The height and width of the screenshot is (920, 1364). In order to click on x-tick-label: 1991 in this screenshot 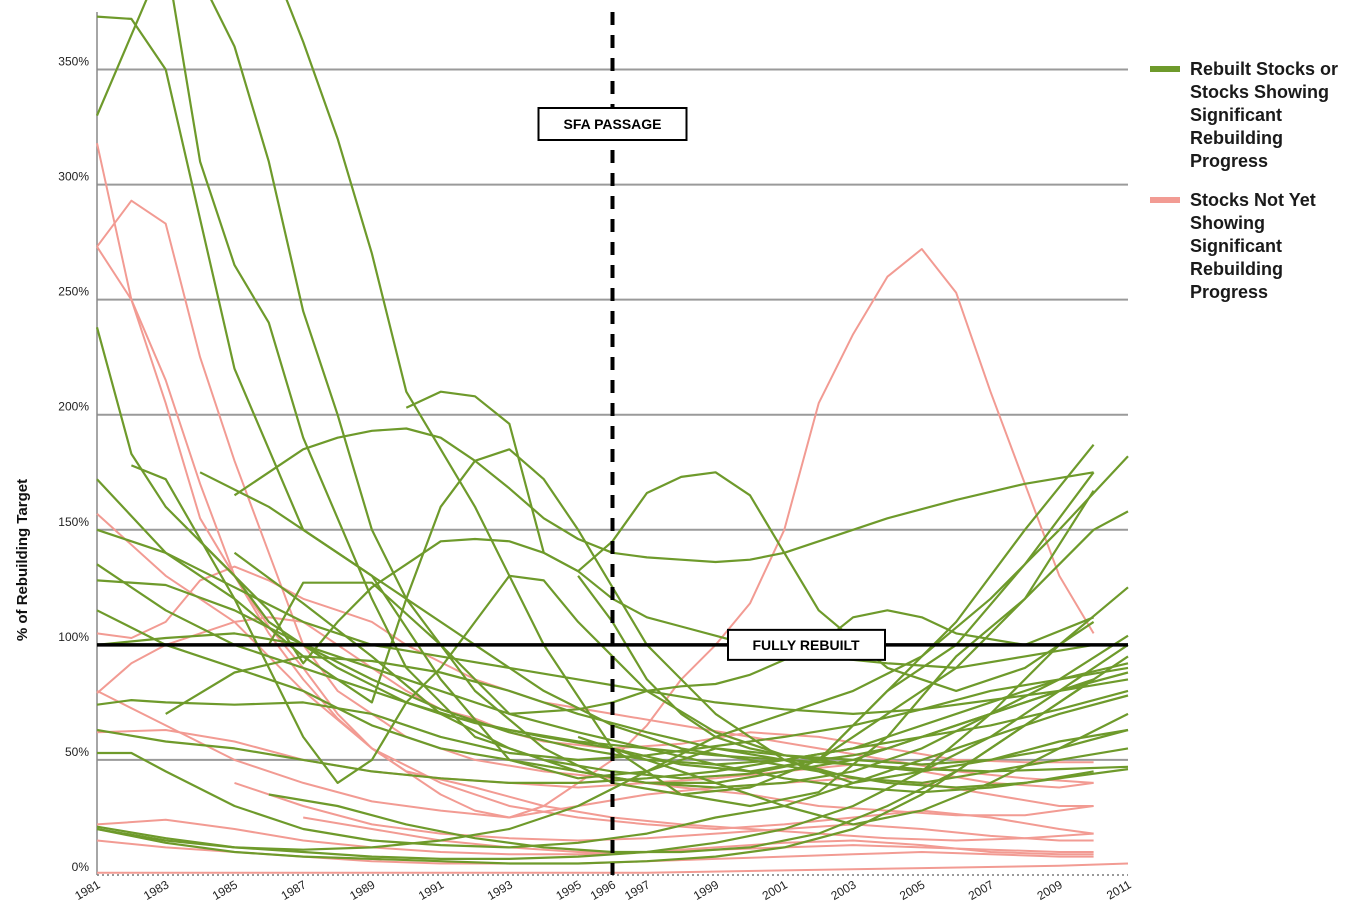, I will do `click(431, 890)`.